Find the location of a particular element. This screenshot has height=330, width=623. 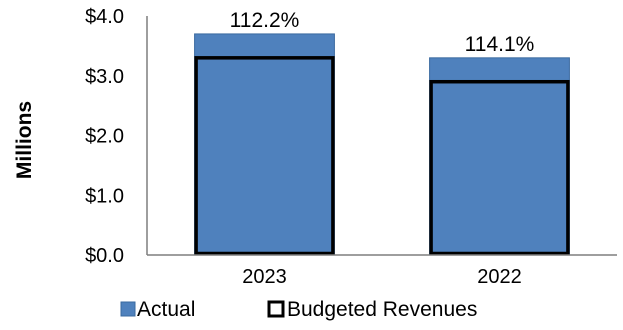

x-tick-labels: 2023 2022 is located at coordinates (382, 277).